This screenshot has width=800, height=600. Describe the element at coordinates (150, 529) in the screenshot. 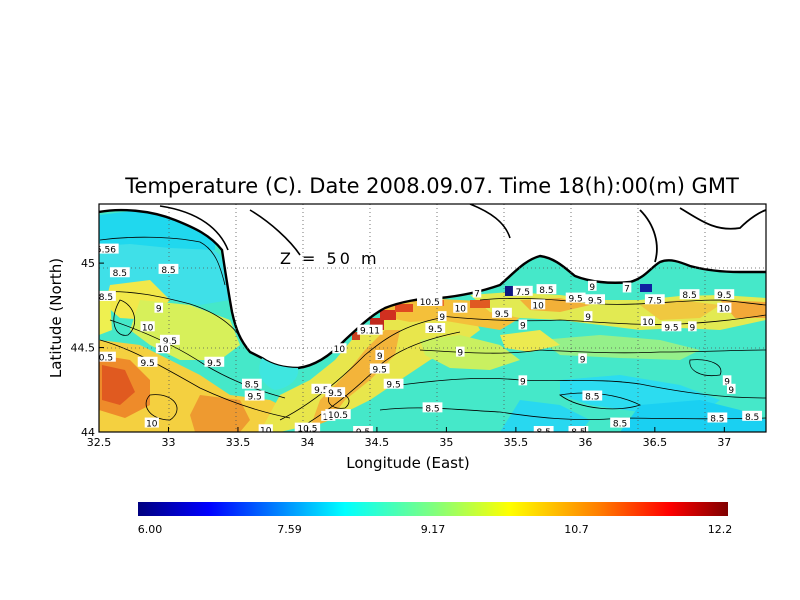

I see `colorbar-tick-label: 6.00` at that location.